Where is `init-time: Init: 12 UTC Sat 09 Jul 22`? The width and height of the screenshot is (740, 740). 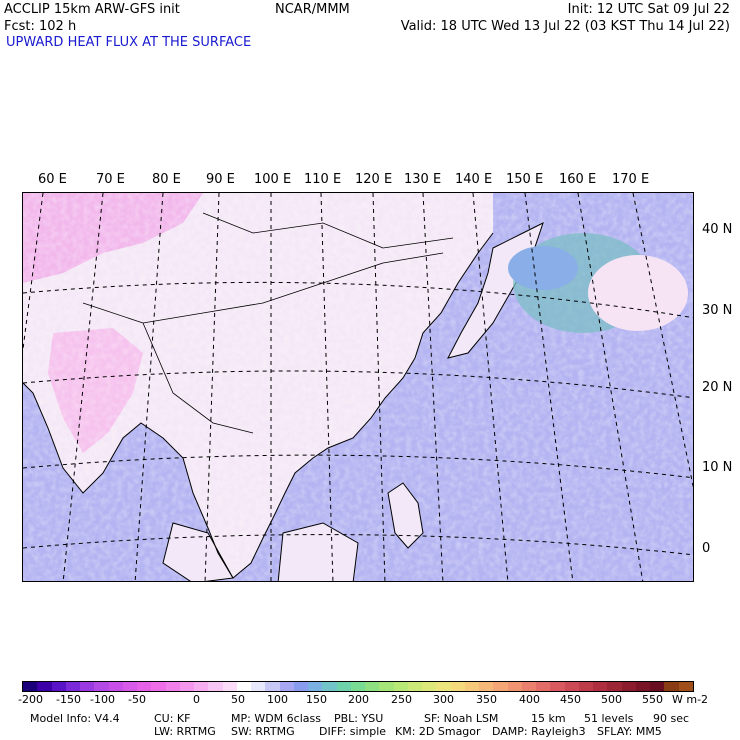
init-time: Init: 12 UTC Sat 09 Jul 22 is located at coordinates (648, 9).